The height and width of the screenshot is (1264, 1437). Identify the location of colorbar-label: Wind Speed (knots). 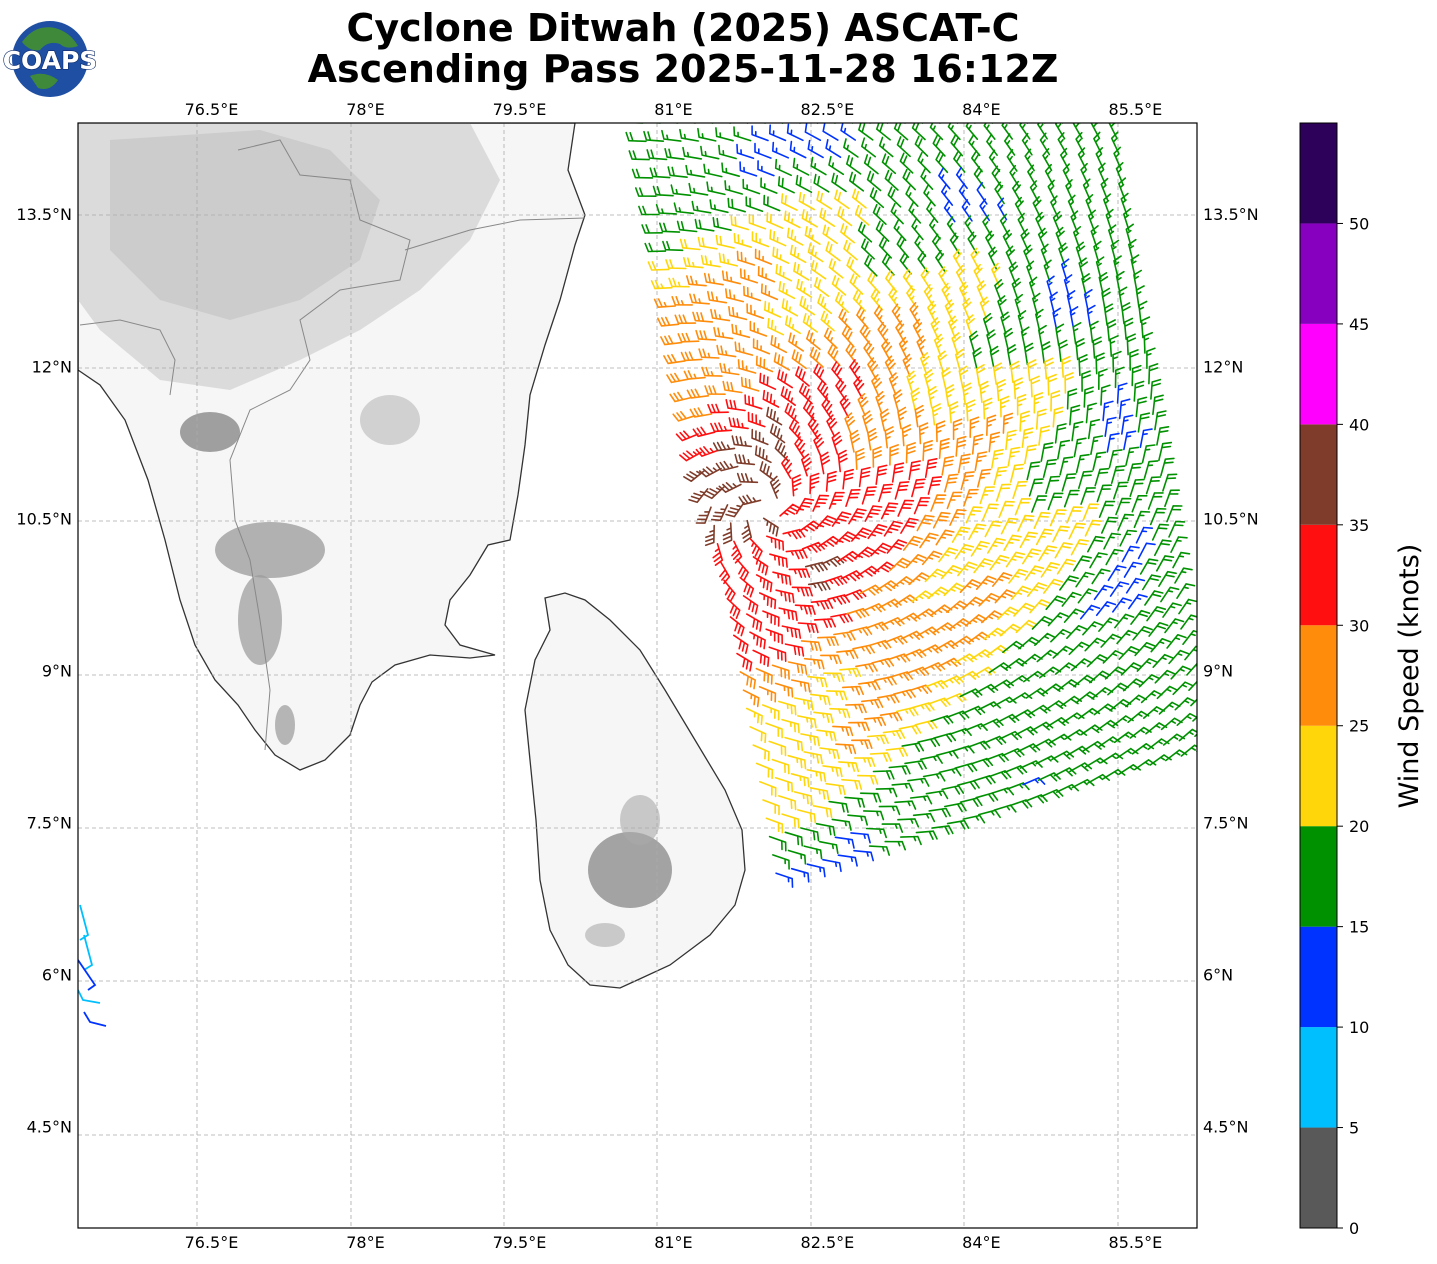
(1409, 676).